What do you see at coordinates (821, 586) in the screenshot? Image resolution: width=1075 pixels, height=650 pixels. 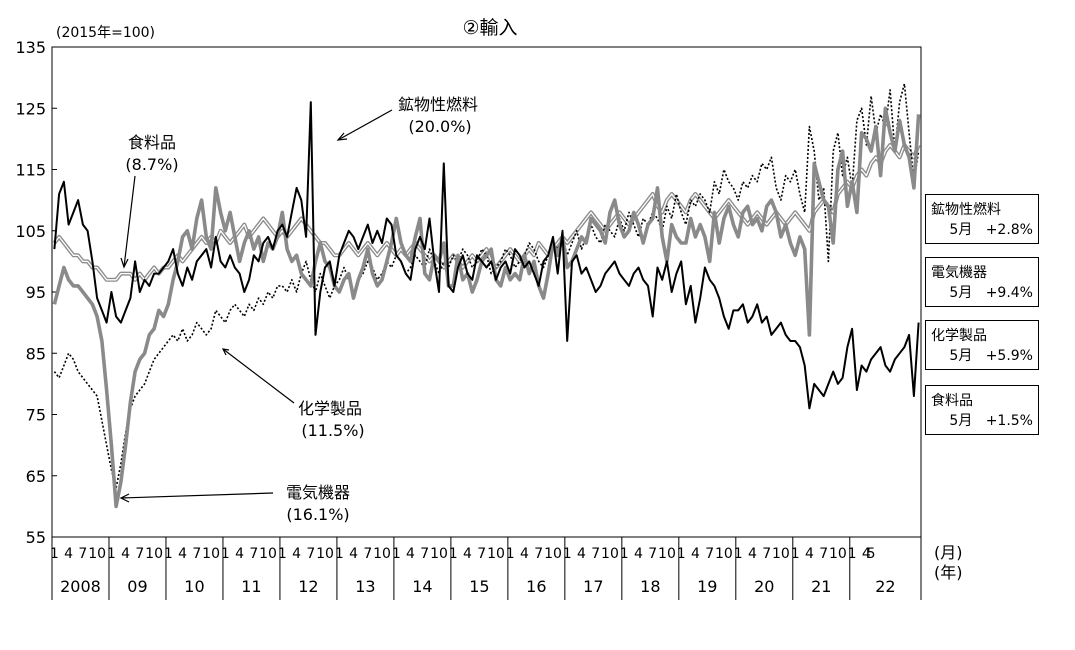 I see `year-label-21: 21` at bounding box center [821, 586].